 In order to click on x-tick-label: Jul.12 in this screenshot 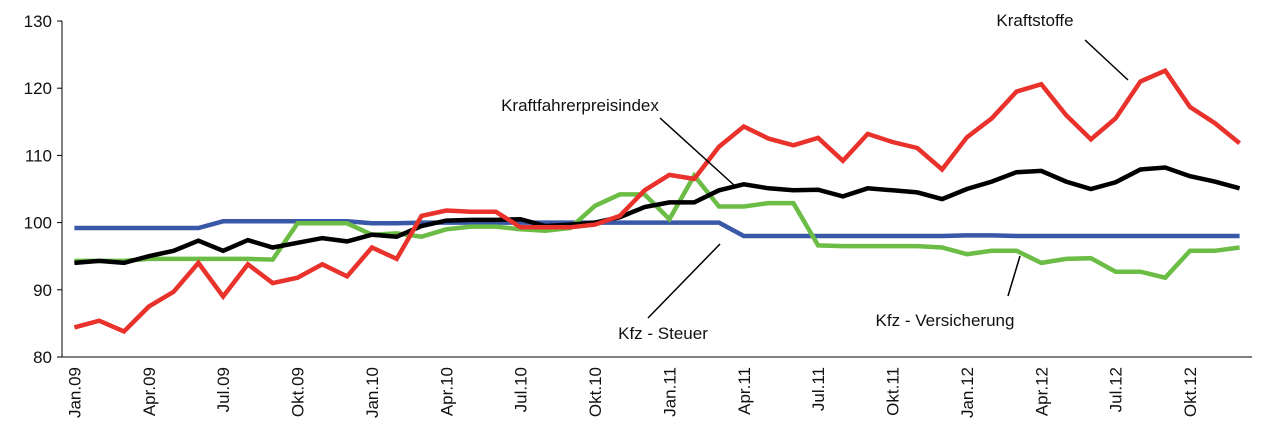, I will do `click(1116, 389)`.